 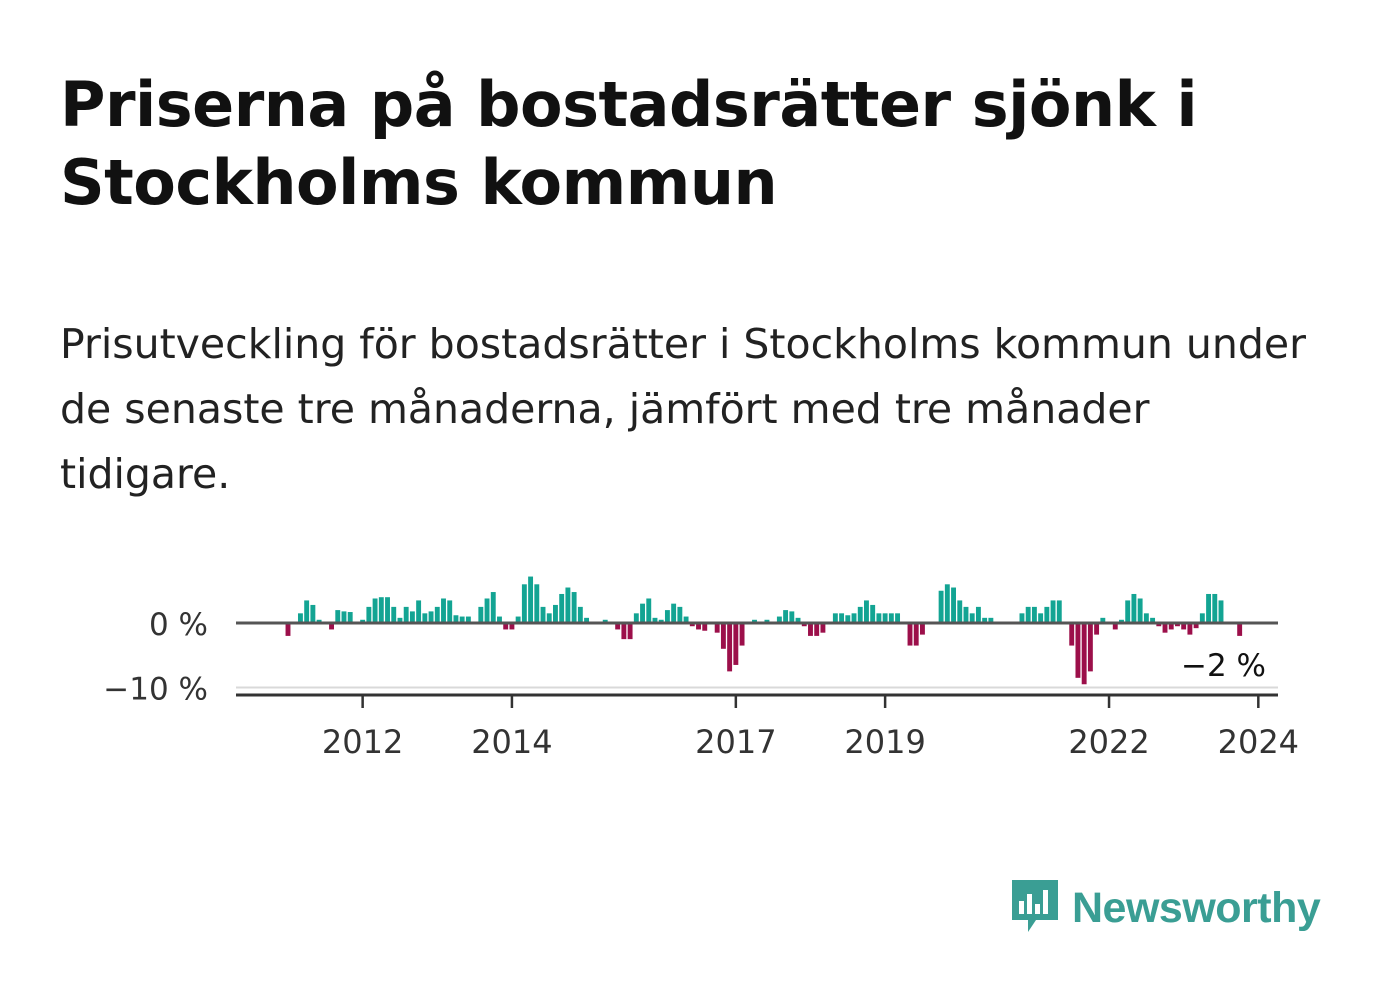 I want to click on newsworthy-logo: Newsworthy, so click(x=1164, y=908).